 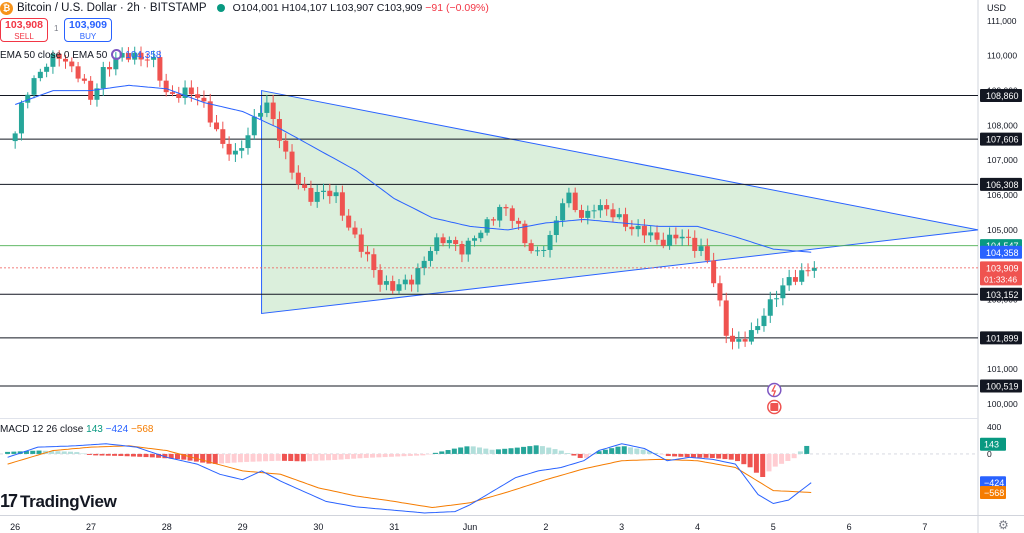 I want to click on time-tick-label: 7, so click(x=924, y=527).